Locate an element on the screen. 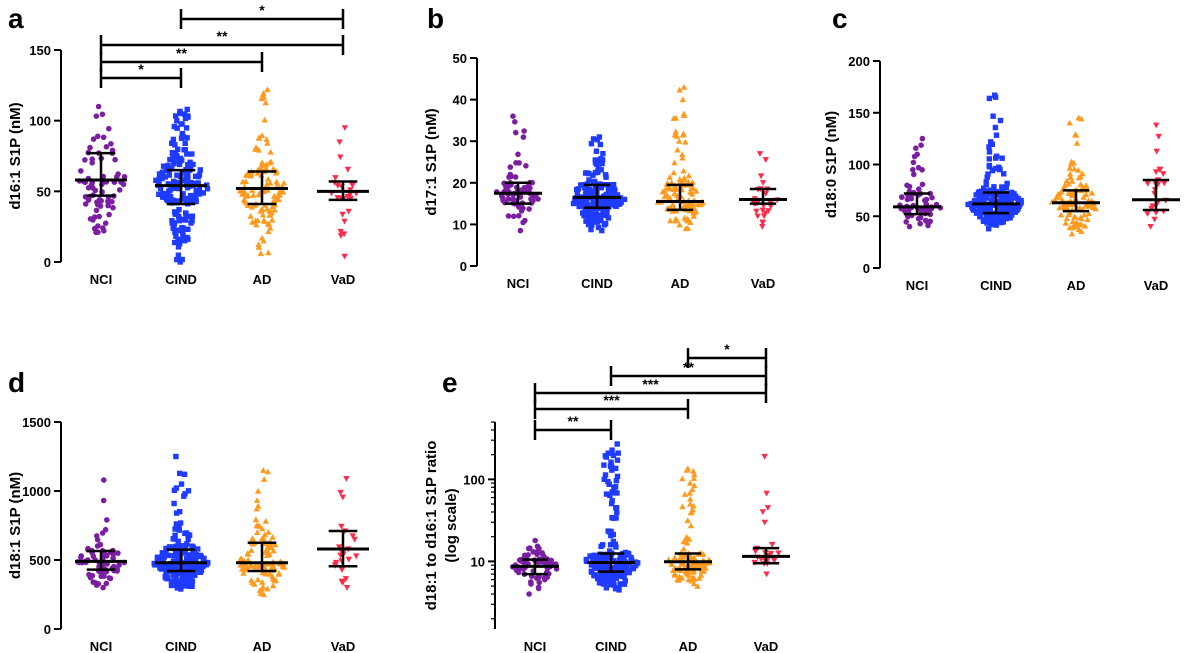 The image size is (1200, 653). x-tick-label-c: AD is located at coordinates (1076, 285).